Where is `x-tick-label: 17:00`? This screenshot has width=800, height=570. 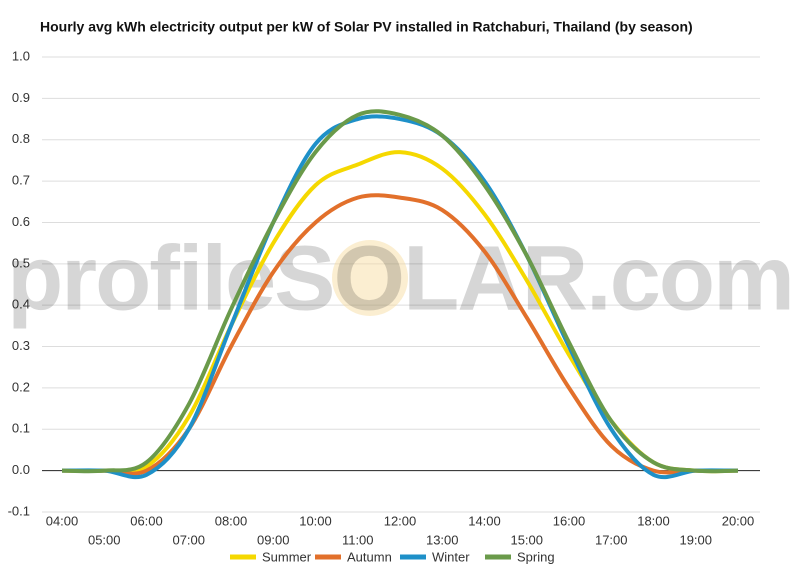
x-tick-label: 17:00 is located at coordinates (611, 539).